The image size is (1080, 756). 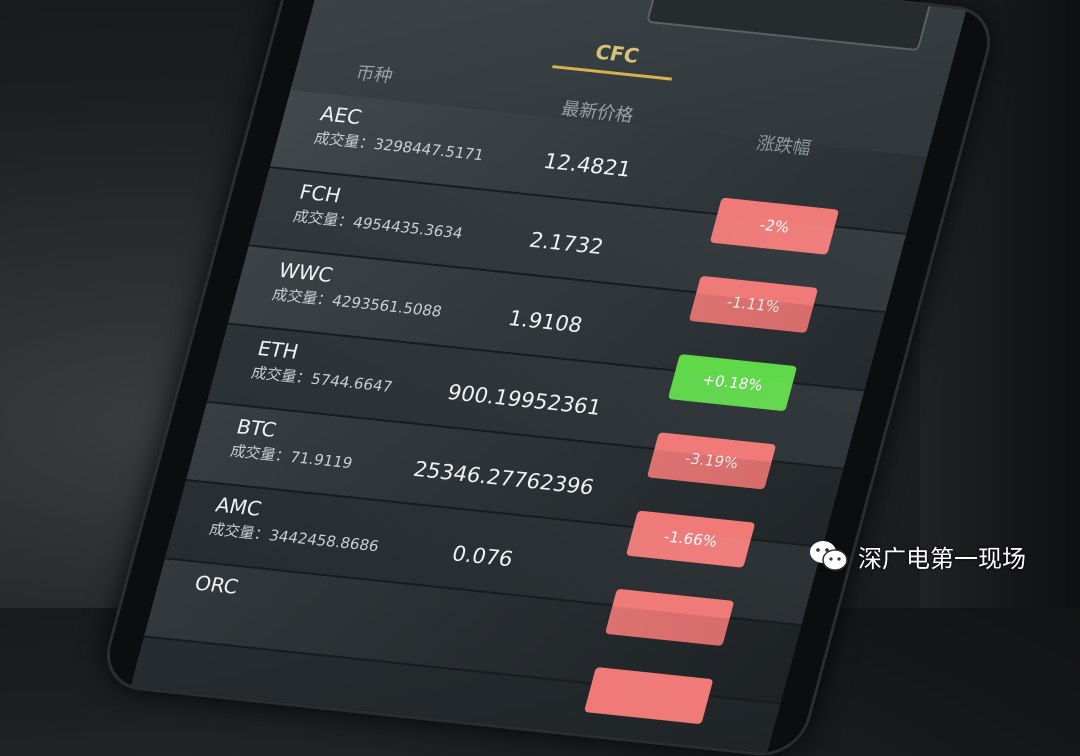 I want to click on coin-name: ORC, so click(x=216, y=584).